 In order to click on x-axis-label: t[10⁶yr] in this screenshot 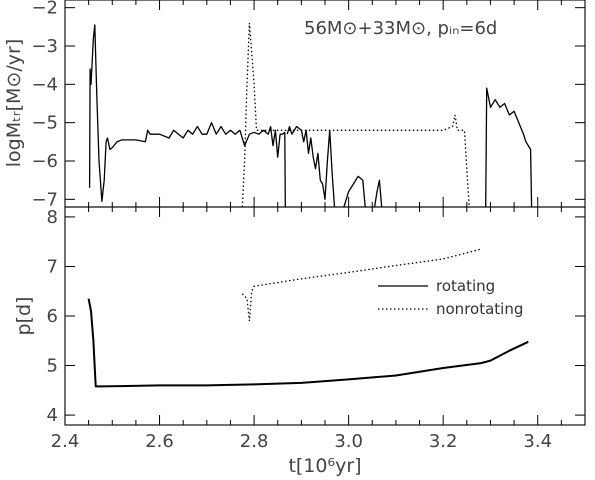, I will do `click(324, 466)`.